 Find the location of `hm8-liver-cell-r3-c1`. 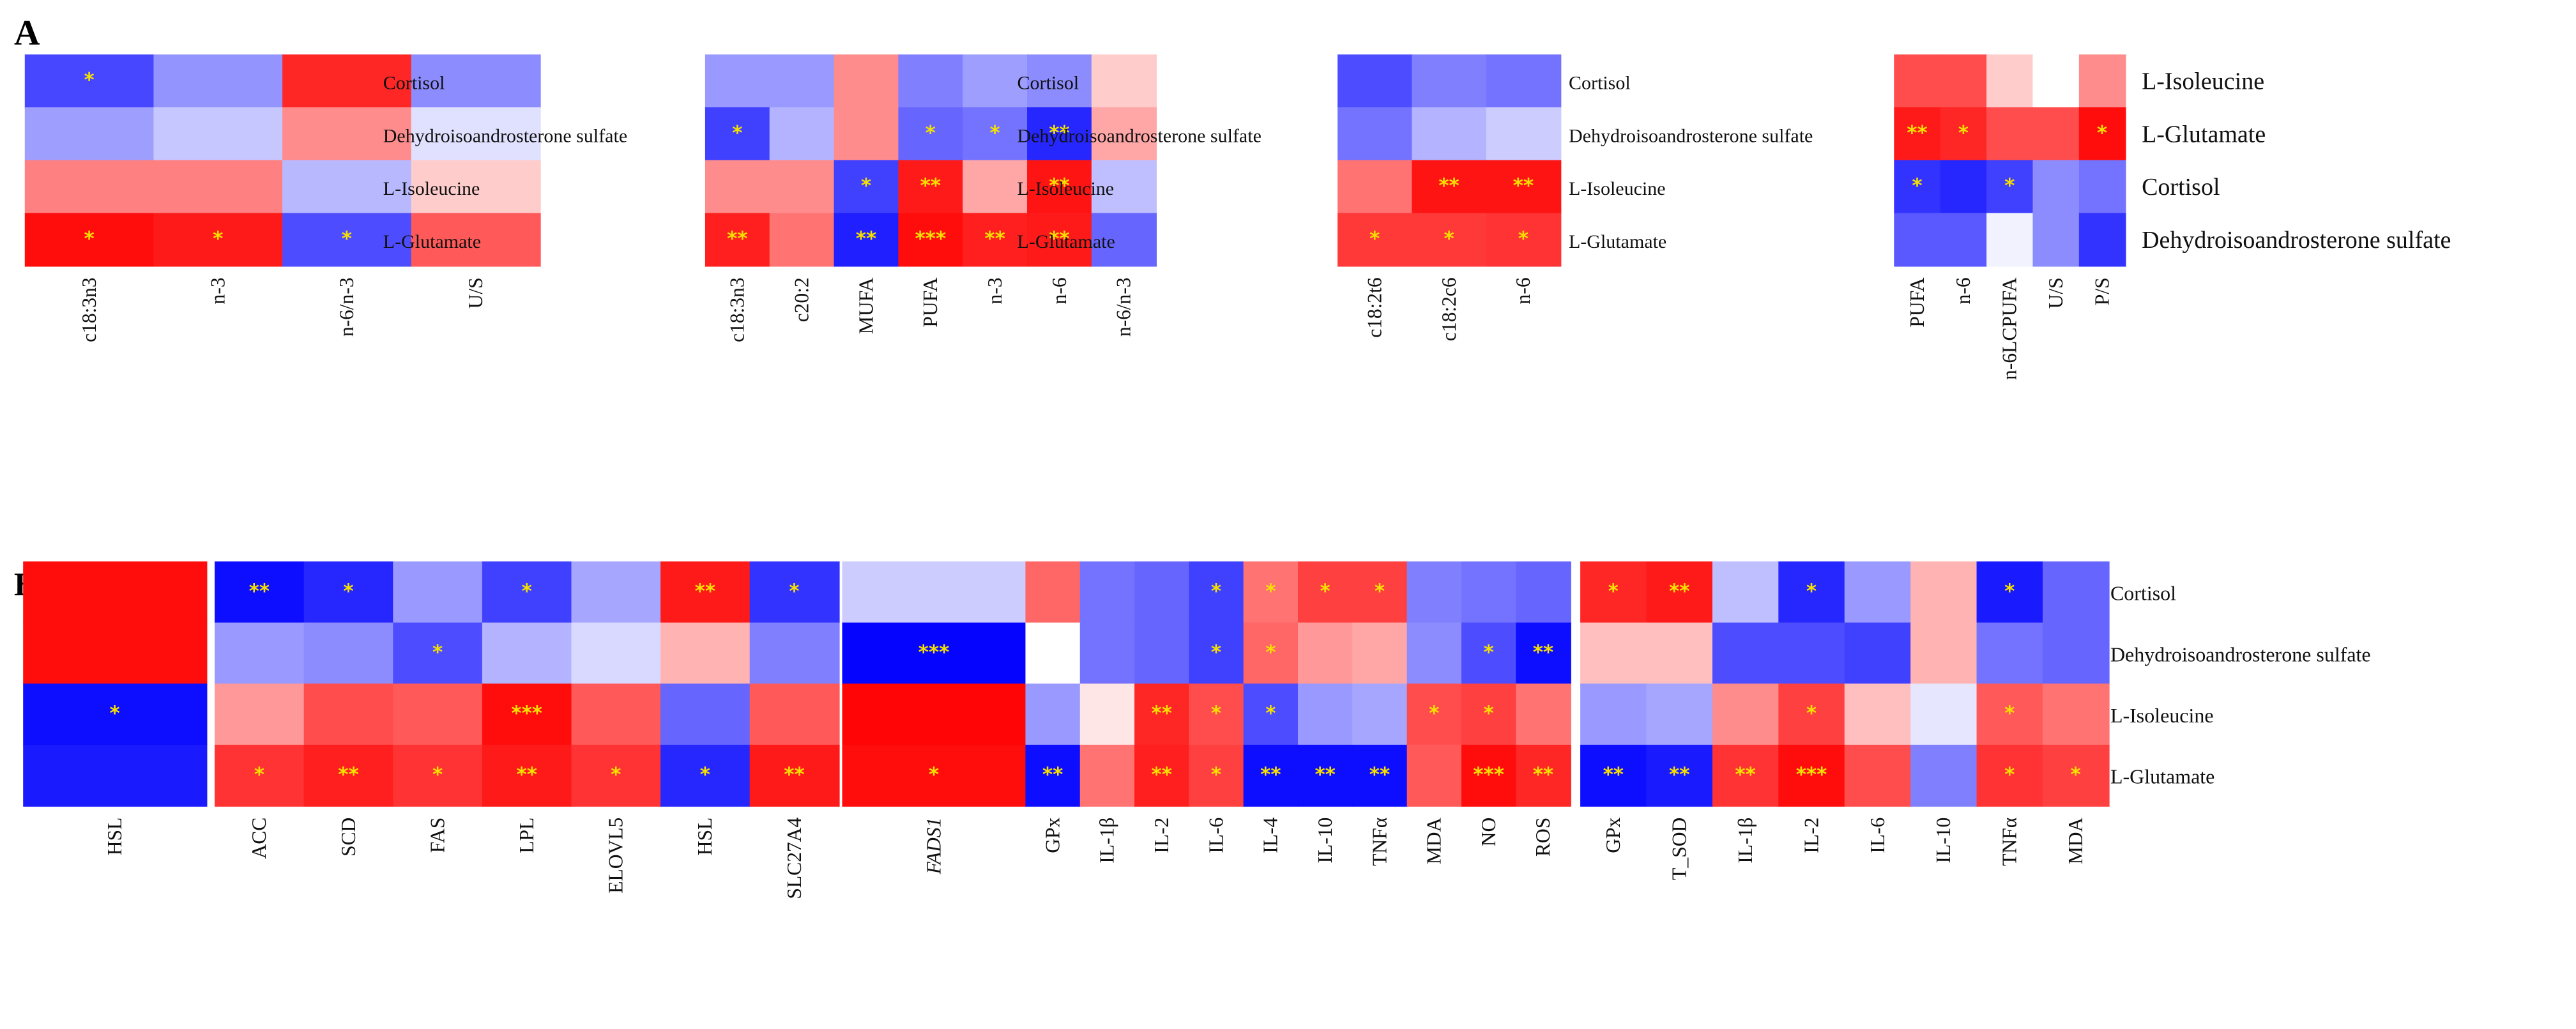

hm8-liver-cell-r3-c1 is located at coordinates (1680, 775).